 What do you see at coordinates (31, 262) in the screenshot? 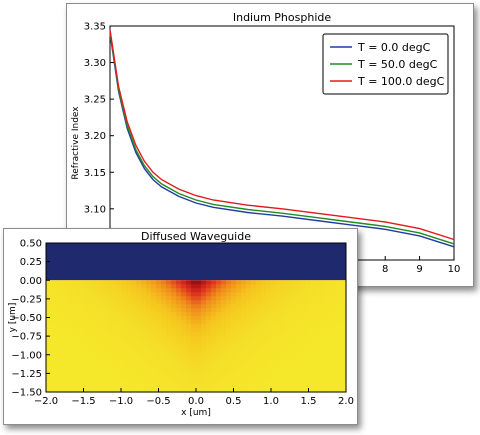
I see `y-tick-label-1: 0.25` at bounding box center [31, 262].